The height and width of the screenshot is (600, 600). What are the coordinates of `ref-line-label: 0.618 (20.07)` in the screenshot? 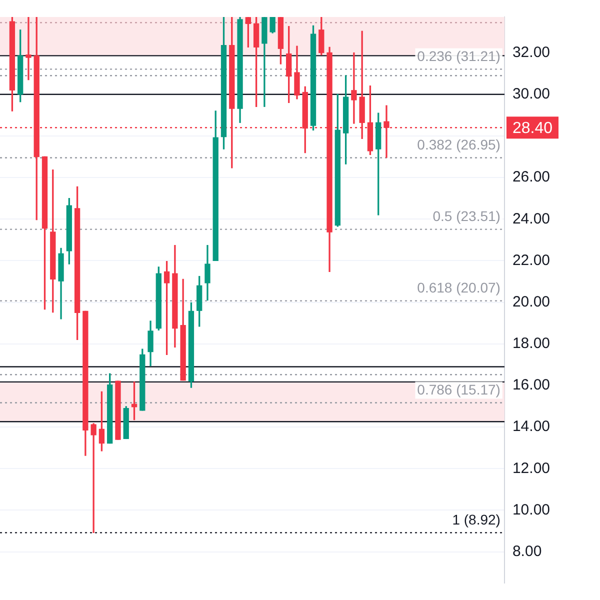 It's located at (458, 288).